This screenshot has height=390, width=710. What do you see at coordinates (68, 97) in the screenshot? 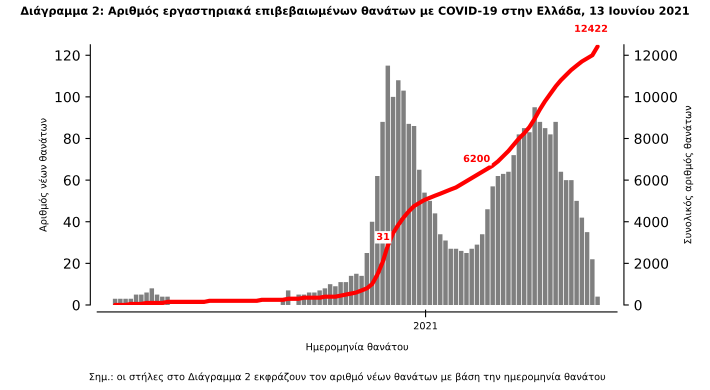
I see `y-tick-label: 100` at bounding box center [68, 97].